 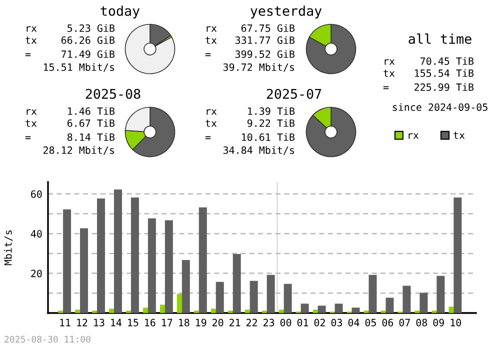 What do you see at coordinates (258, 67) in the screenshot?
I see `text: 39.72 Mbit/s` at bounding box center [258, 67].